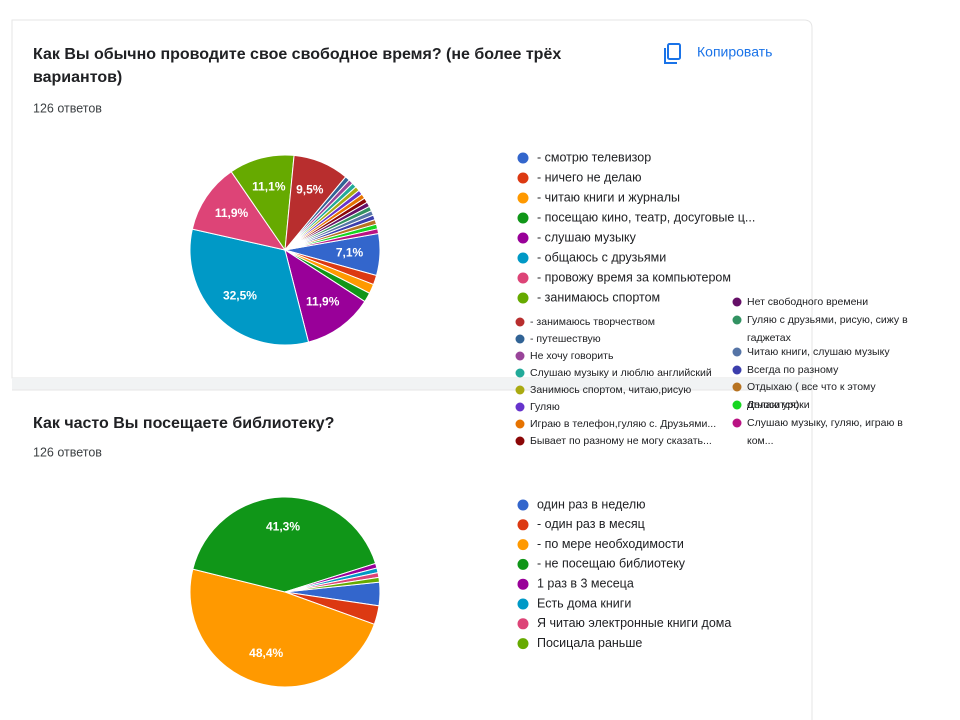 The height and width of the screenshot is (720, 960). What do you see at coordinates (610, 390) in the screenshot?
I see `legend-label: Занимюсь спортом, читаю,рисую` at bounding box center [610, 390].